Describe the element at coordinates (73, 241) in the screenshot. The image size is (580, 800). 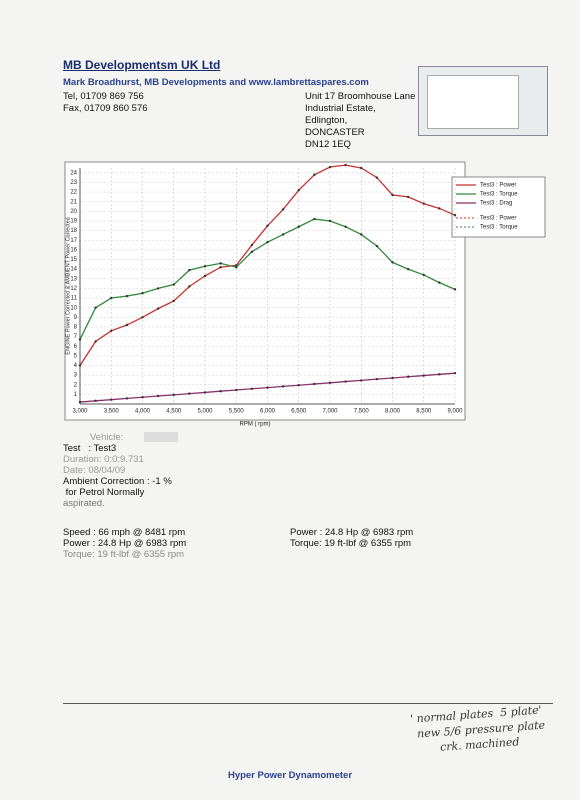
I see `y-tick-label: 17` at that location.